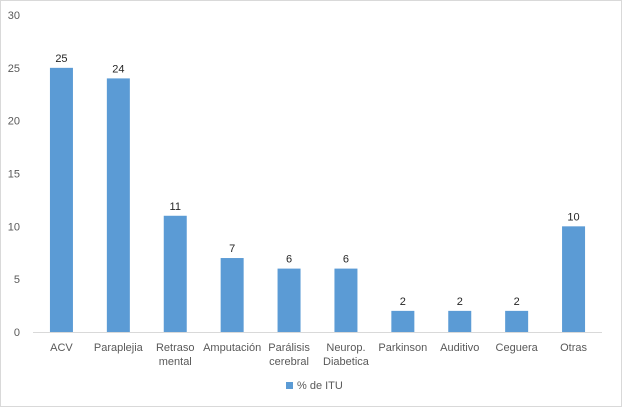 Image resolution: width=622 pixels, height=407 pixels. What do you see at coordinates (175, 207) in the screenshot?
I see `data-label: 11` at bounding box center [175, 207].